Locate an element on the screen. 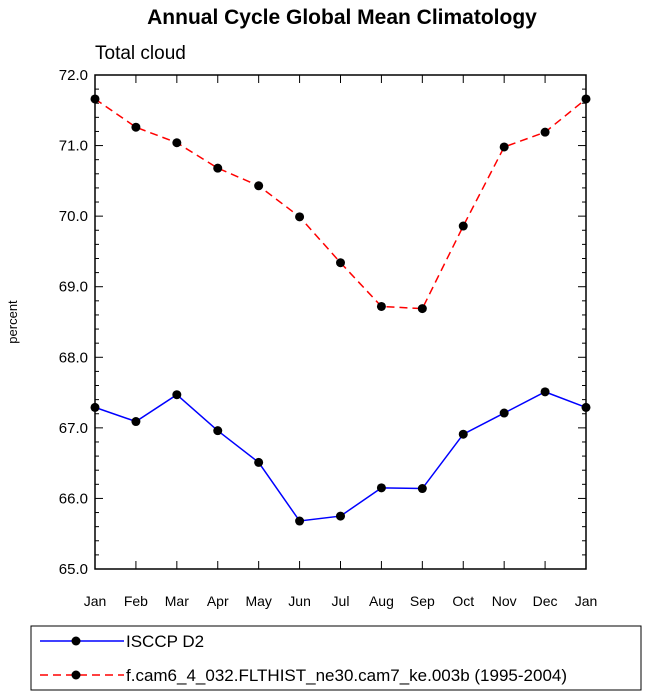  y-tick-label: 70.0 is located at coordinates (73, 216).